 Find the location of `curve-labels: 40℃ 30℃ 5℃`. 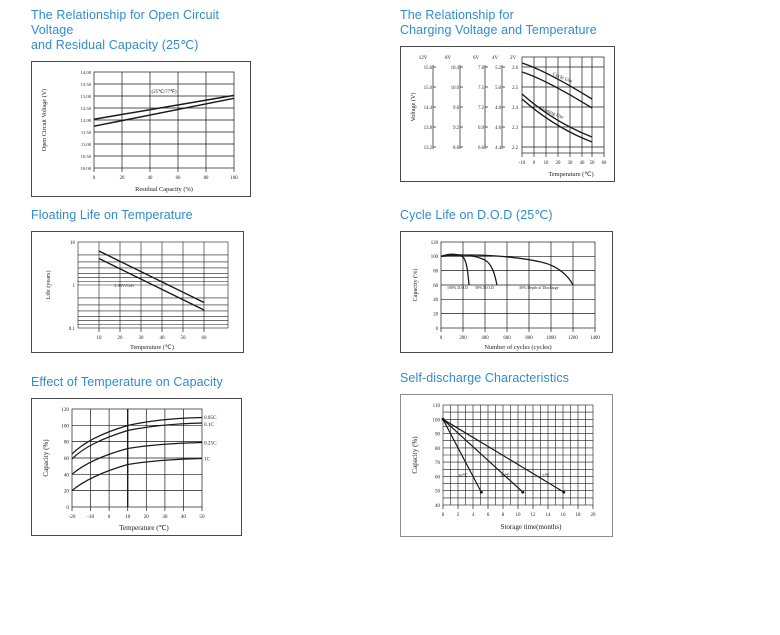

curve-labels: 40℃ 30℃ 5℃ is located at coordinates (503, 475).